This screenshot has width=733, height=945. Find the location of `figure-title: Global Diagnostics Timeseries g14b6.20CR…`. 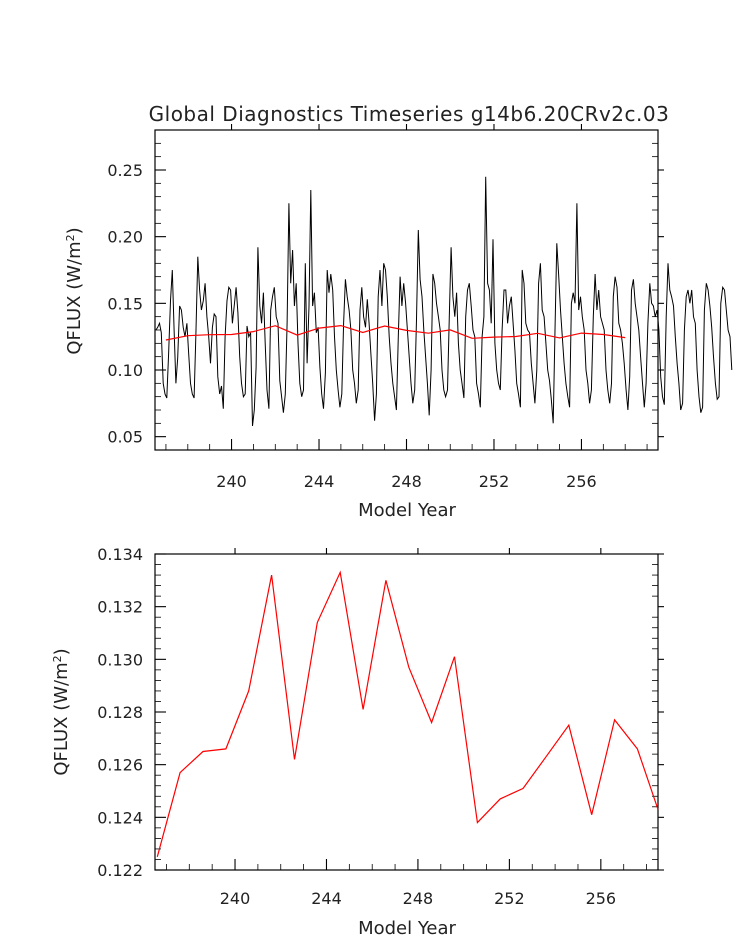

figure-title: Global Diagnostics Timeseries g14b6.20CR… is located at coordinates (409, 114).